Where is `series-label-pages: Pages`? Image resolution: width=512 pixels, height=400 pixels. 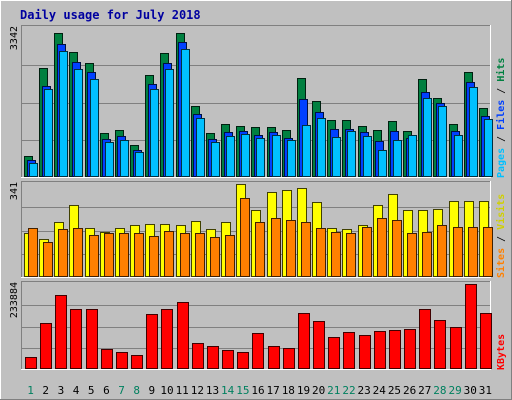
series-label-pages: Pages is located at coordinates (501, 163).